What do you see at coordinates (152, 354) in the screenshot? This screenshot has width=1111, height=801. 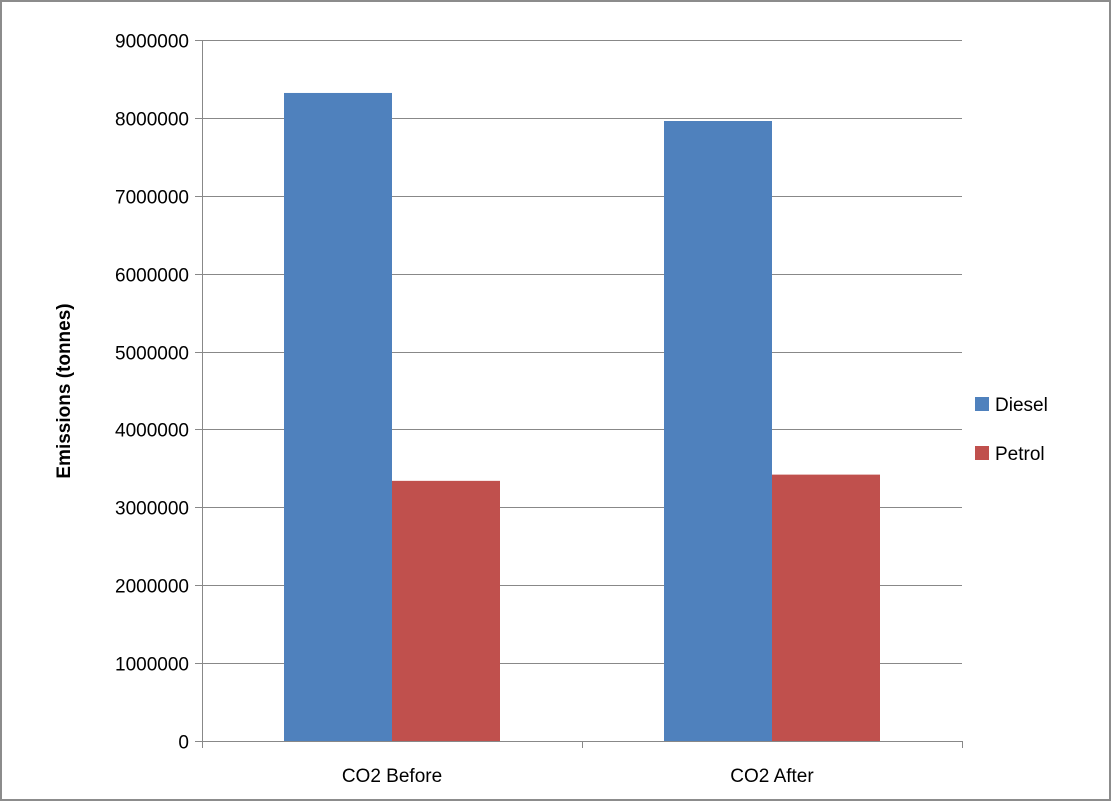 I see `y-tick-label-5: 5000000` at bounding box center [152, 354].